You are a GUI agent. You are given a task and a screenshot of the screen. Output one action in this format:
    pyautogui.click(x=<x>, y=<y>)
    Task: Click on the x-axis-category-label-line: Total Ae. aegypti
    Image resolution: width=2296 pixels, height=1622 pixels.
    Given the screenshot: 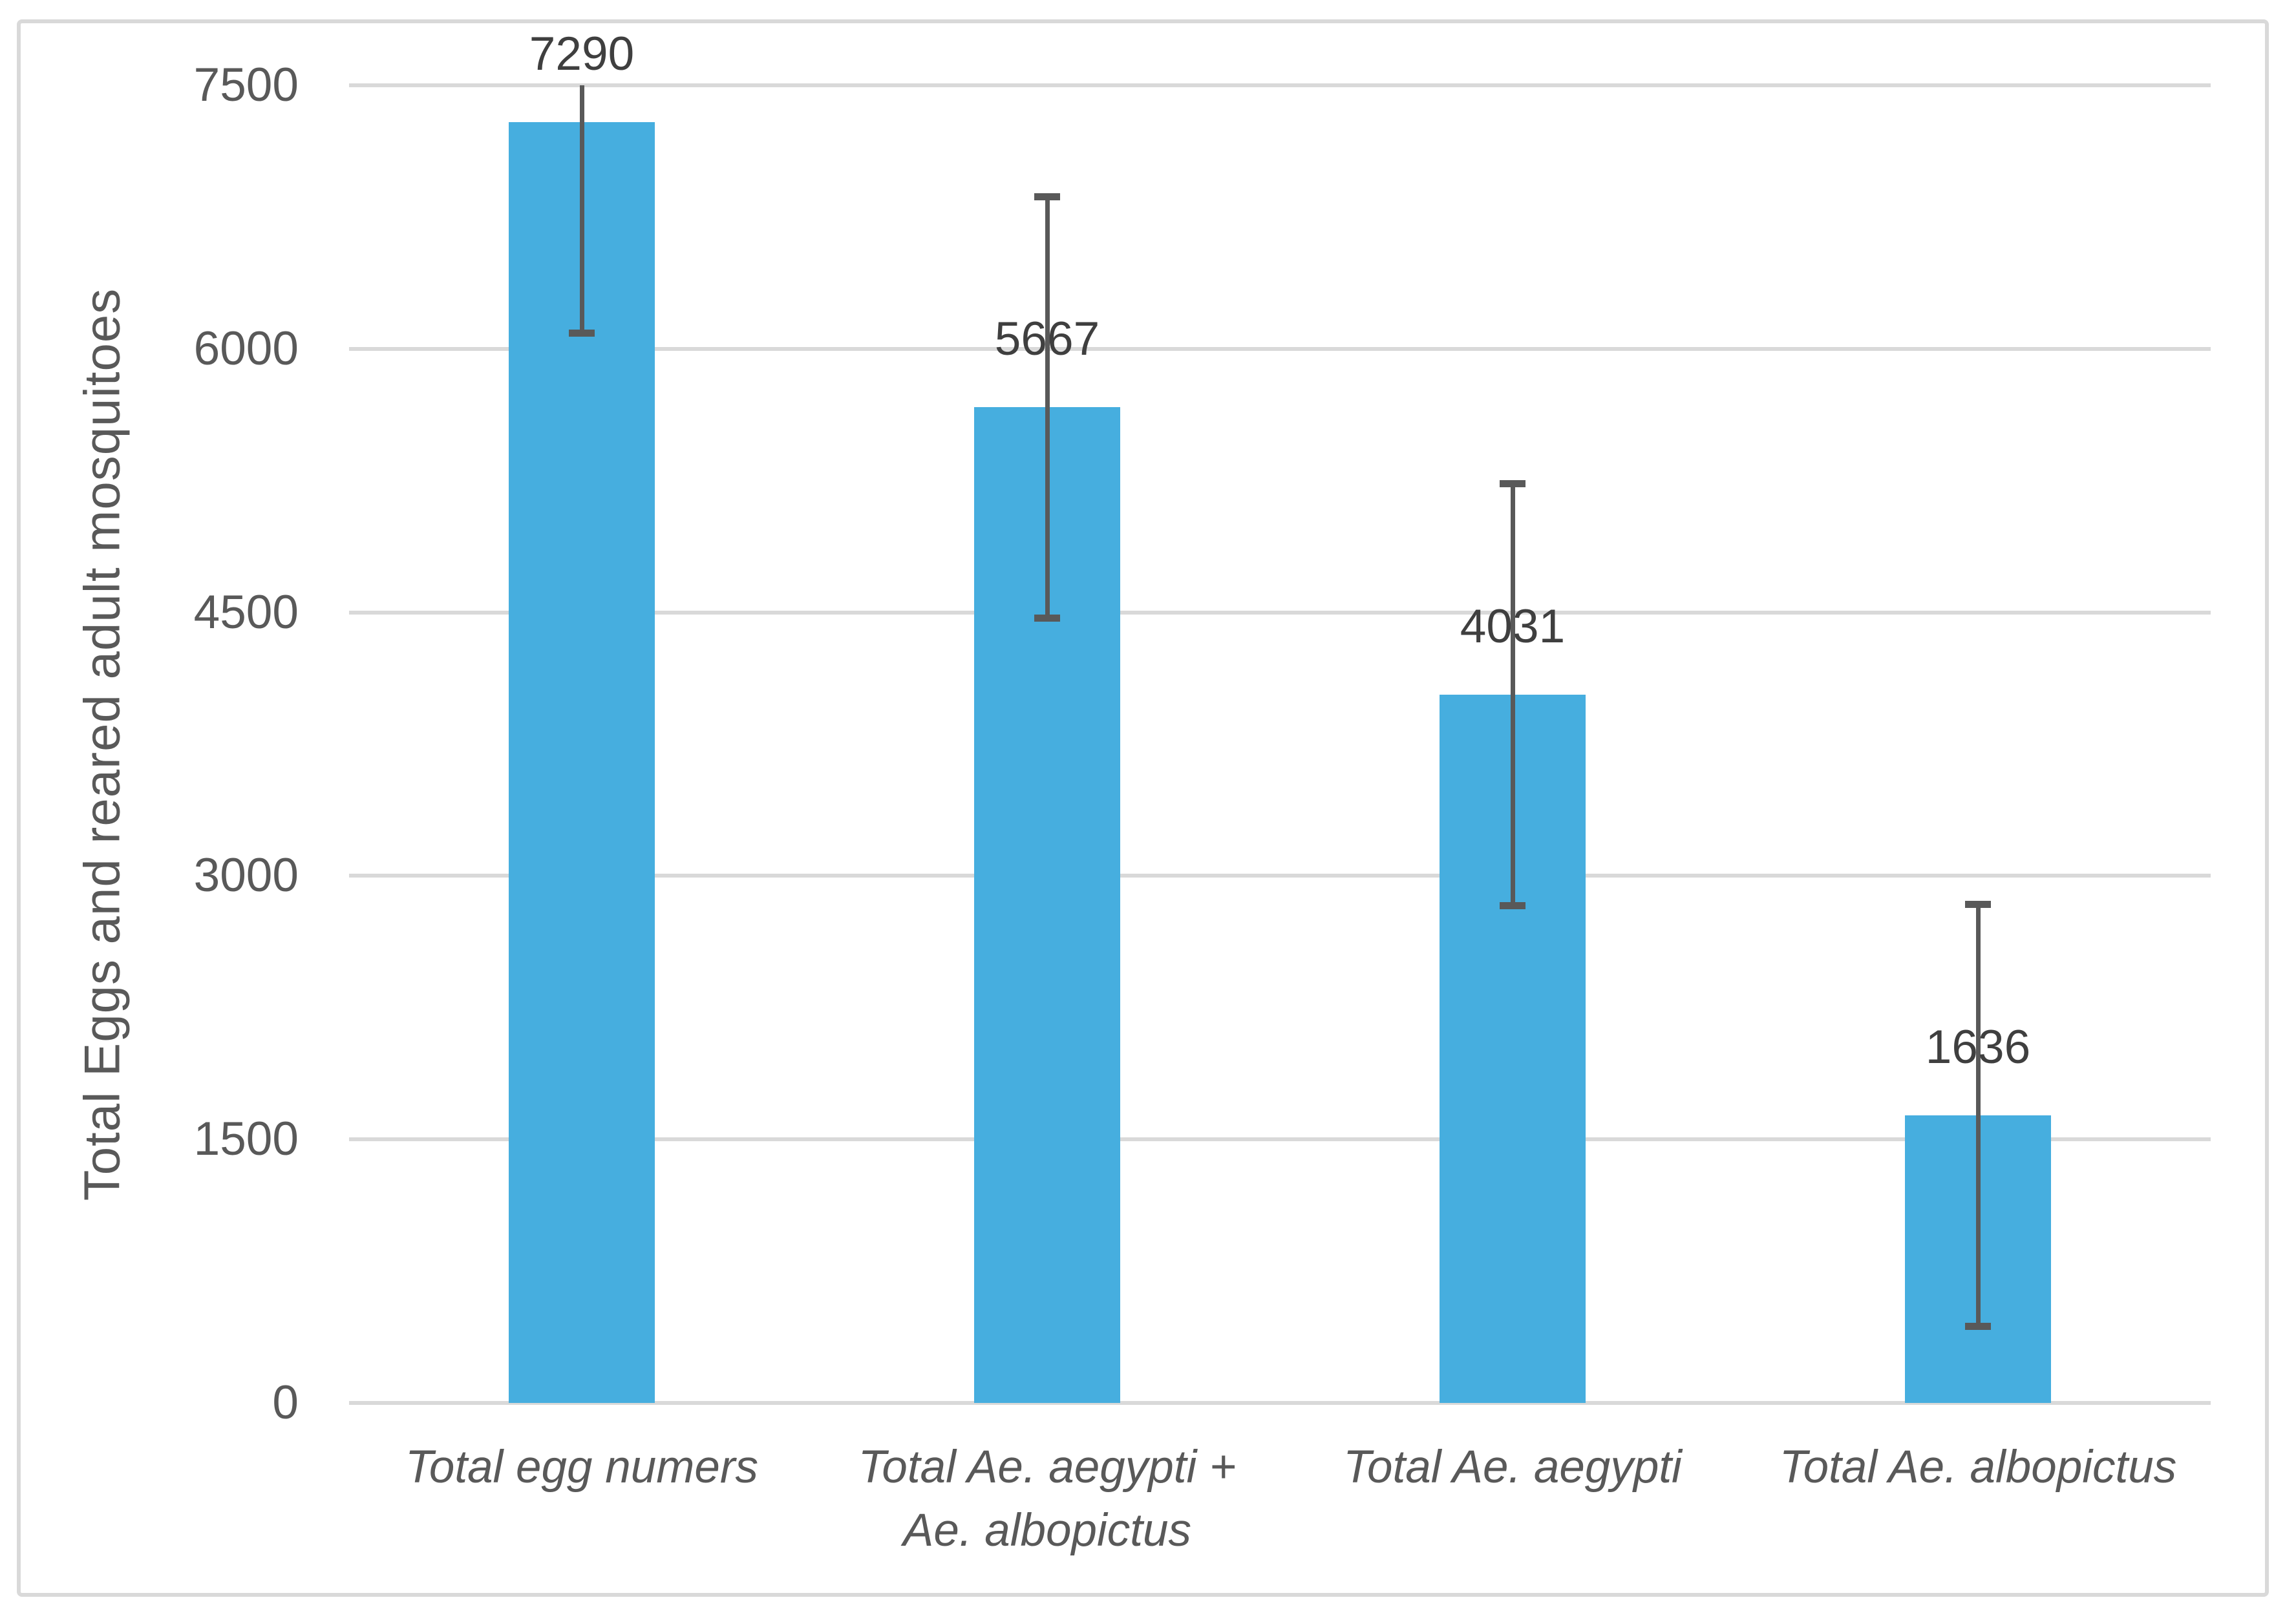 What is the action you would take?
    pyautogui.click(x=1512, y=1467)
    